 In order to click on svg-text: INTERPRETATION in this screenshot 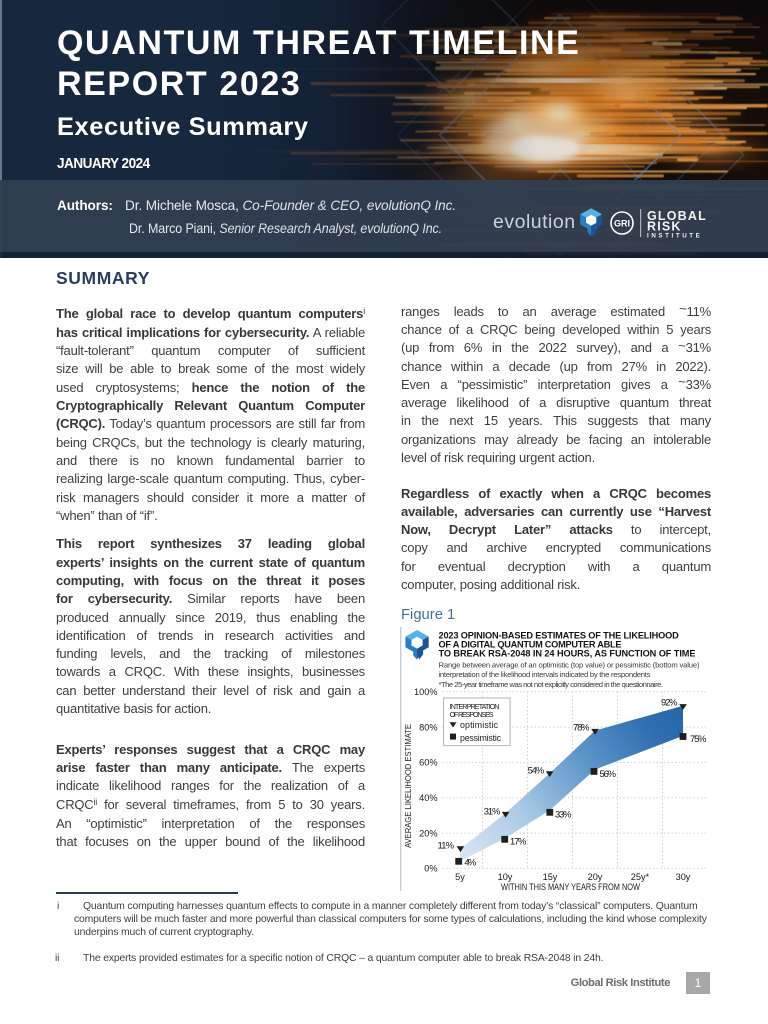, I will do `click(475, 706)`.